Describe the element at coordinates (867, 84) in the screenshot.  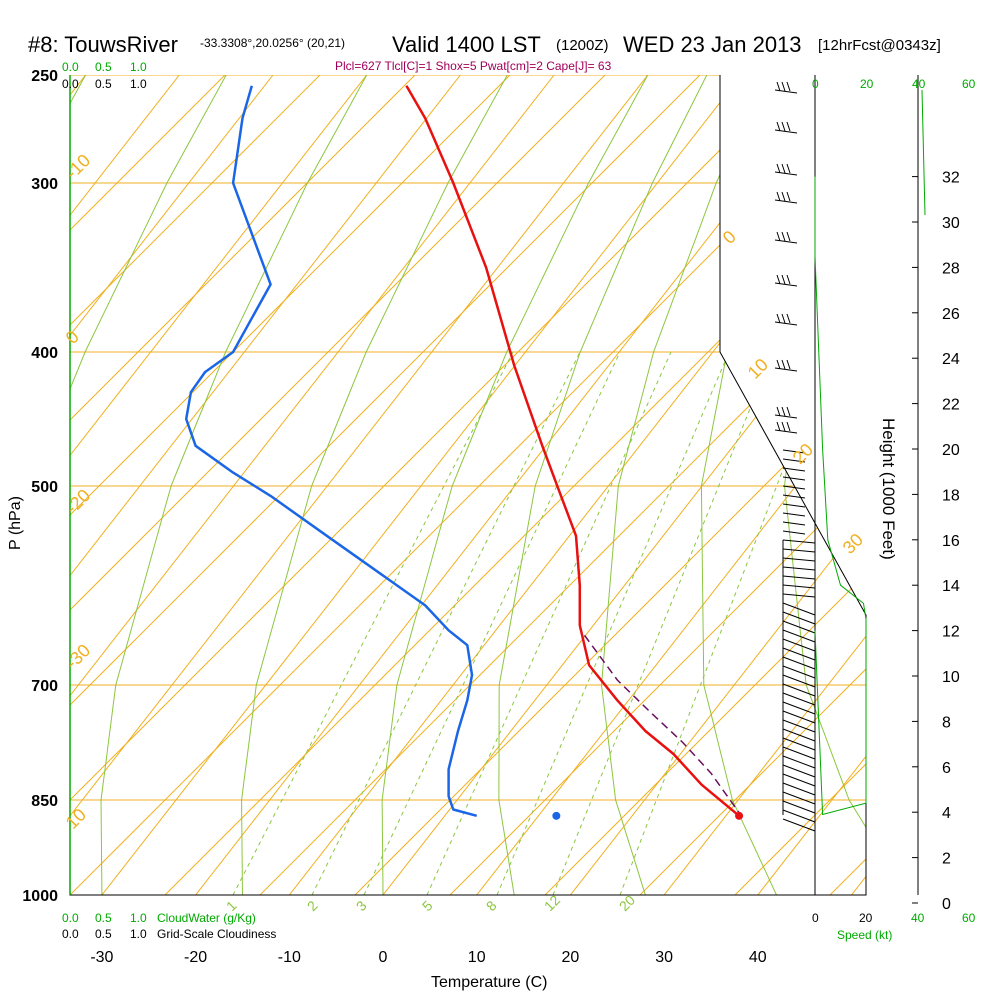
I see `speed-tick-top-green-20: 20` at that location.